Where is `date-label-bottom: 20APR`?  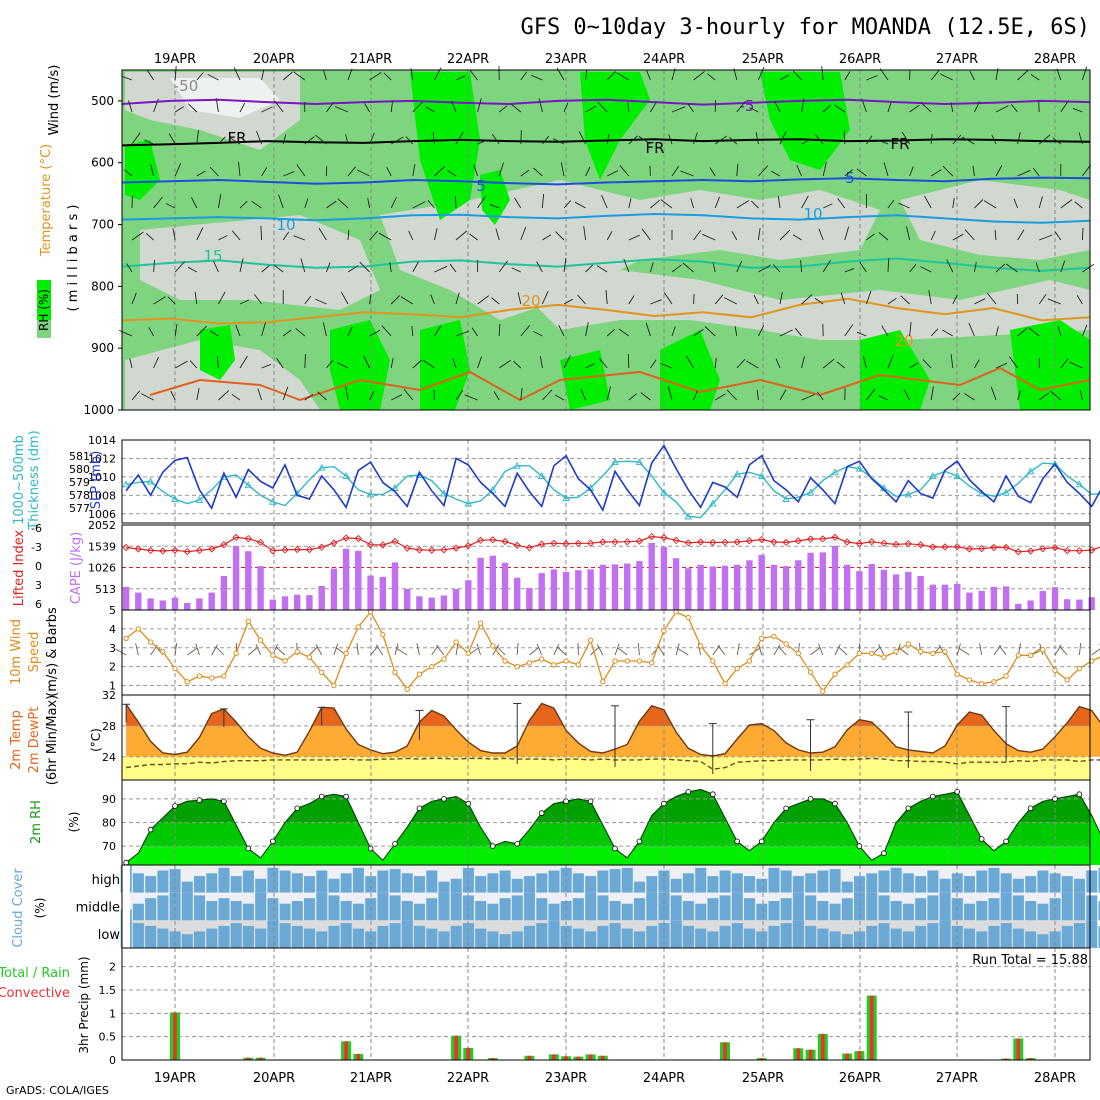
date-label-bottom: 20APR is located at coordinates (274, 1078).